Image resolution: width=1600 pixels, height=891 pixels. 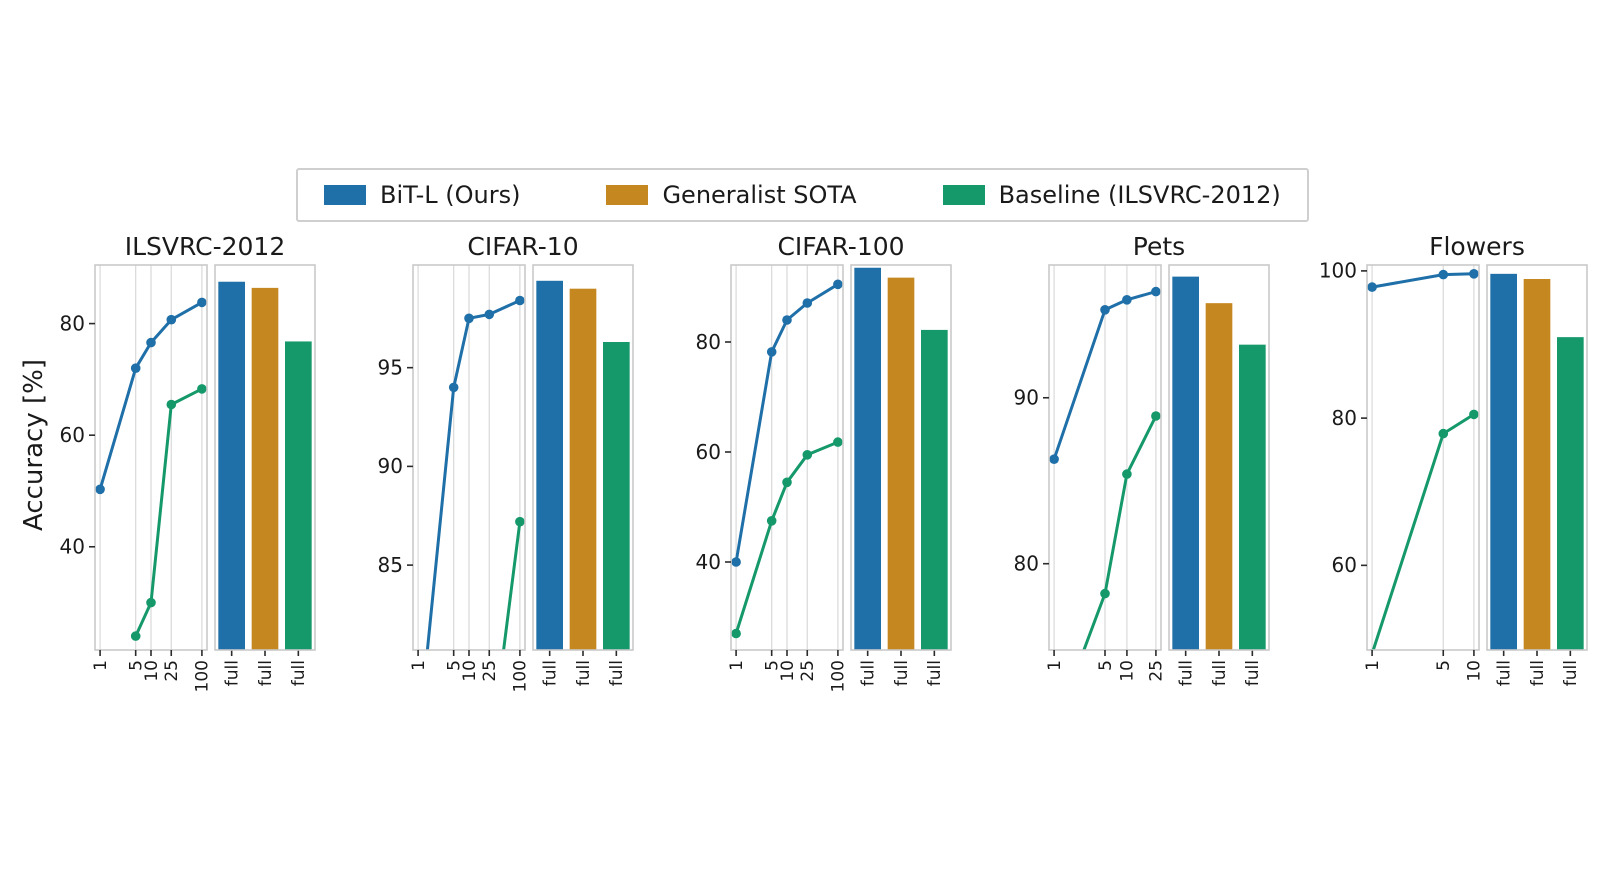 I want to click on legend-swatch-sota, so click(x=627, y=195).